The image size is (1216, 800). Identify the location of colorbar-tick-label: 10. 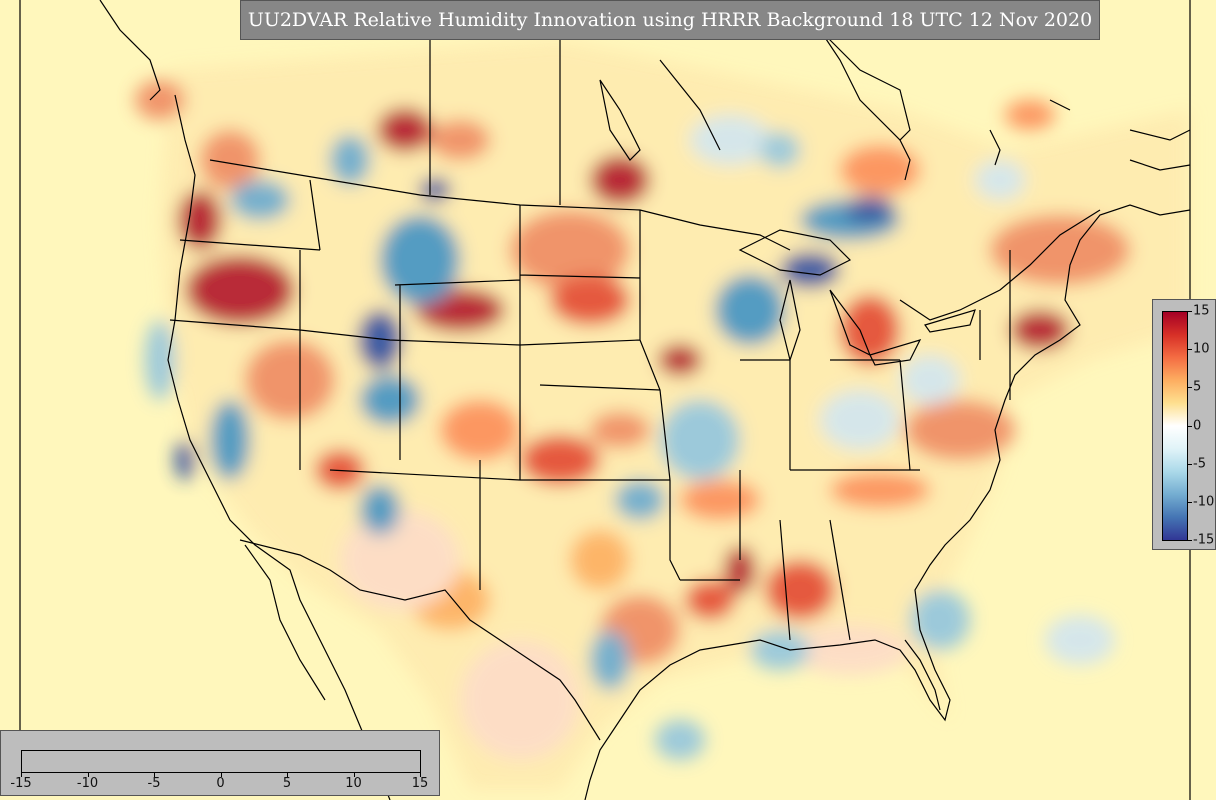
(1201, 349).